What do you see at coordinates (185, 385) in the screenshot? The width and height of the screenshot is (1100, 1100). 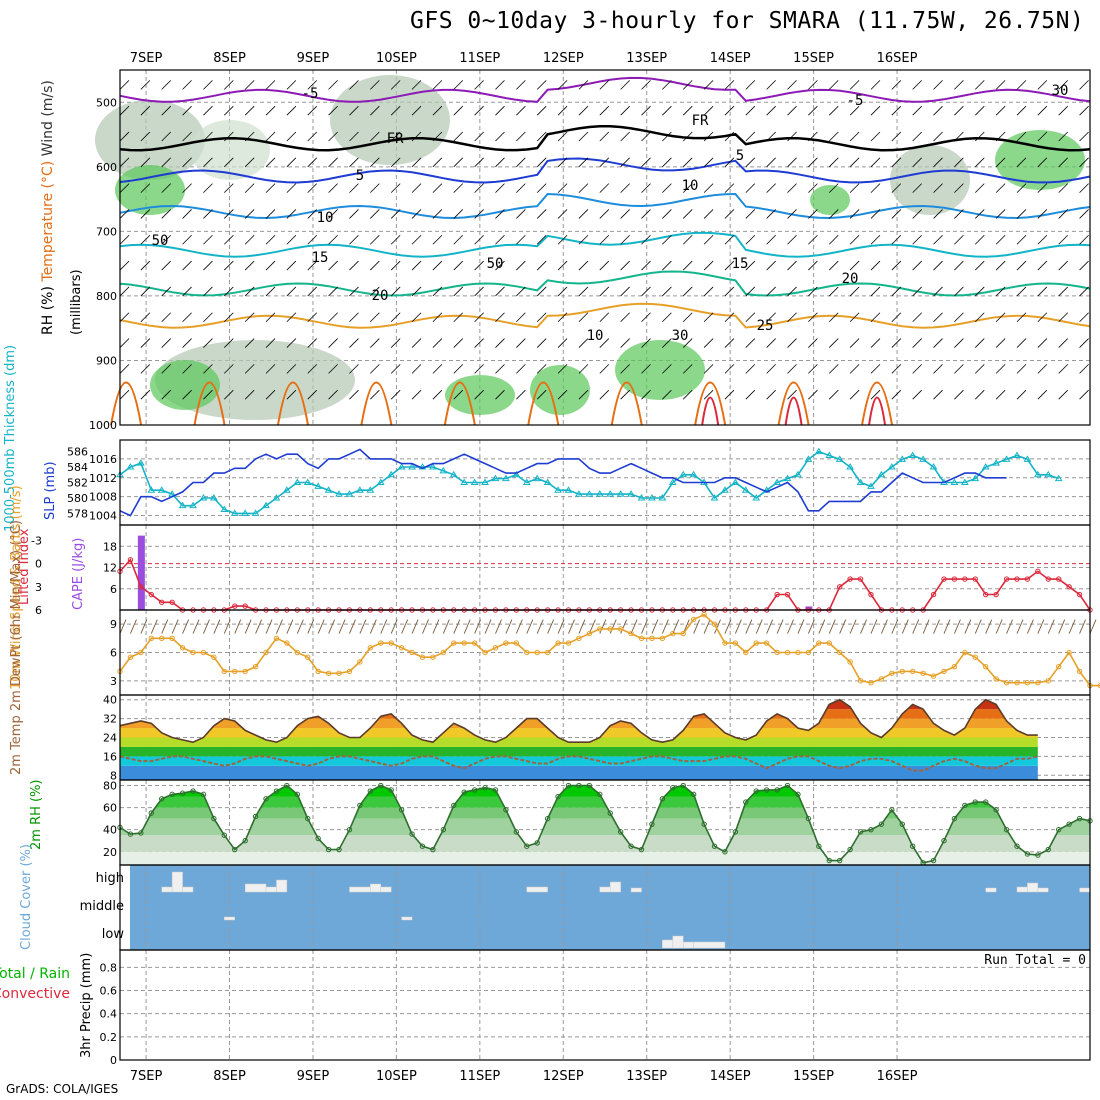 I see `rh-region` at bounding box center [185, 385].